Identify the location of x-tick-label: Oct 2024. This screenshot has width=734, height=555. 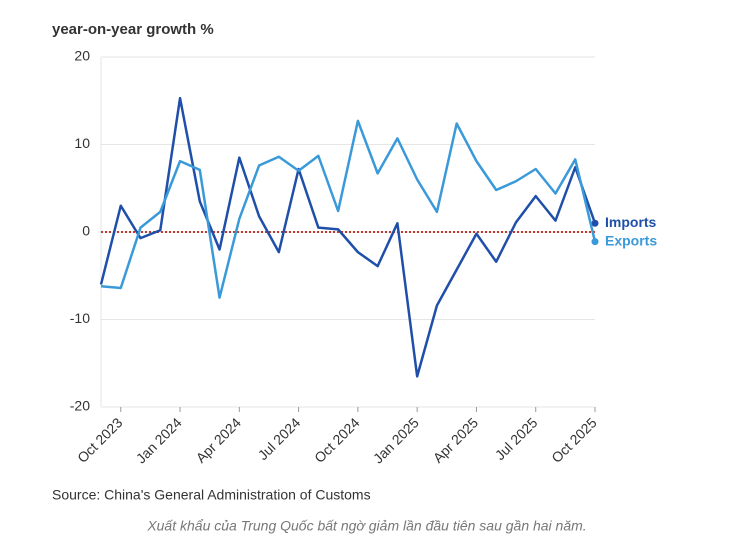
(337, 440).